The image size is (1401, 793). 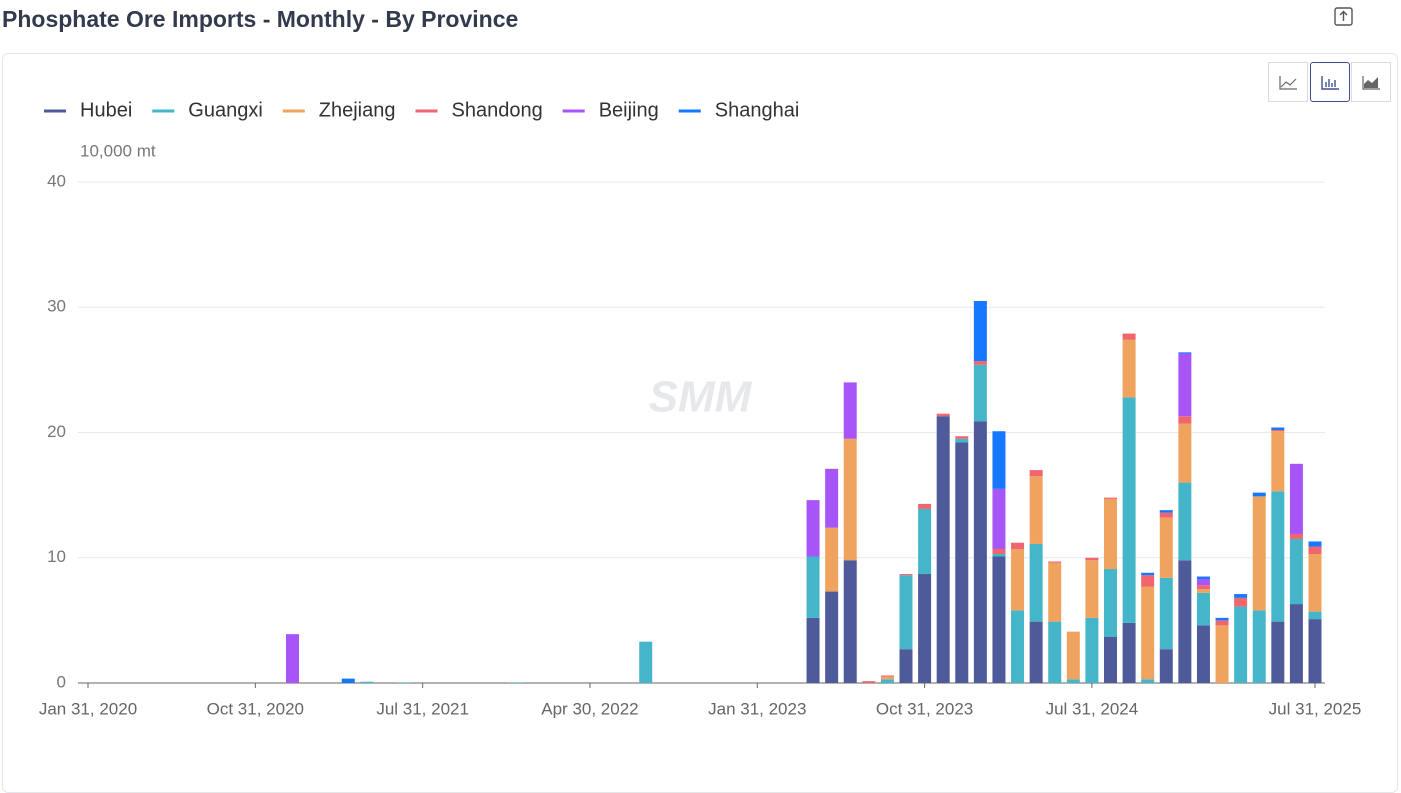 What do you see at coordinates (88, 708) in the screenshot?
I see `x-tick-label: Jan 31, 2020` at bounding box center [88, 708].